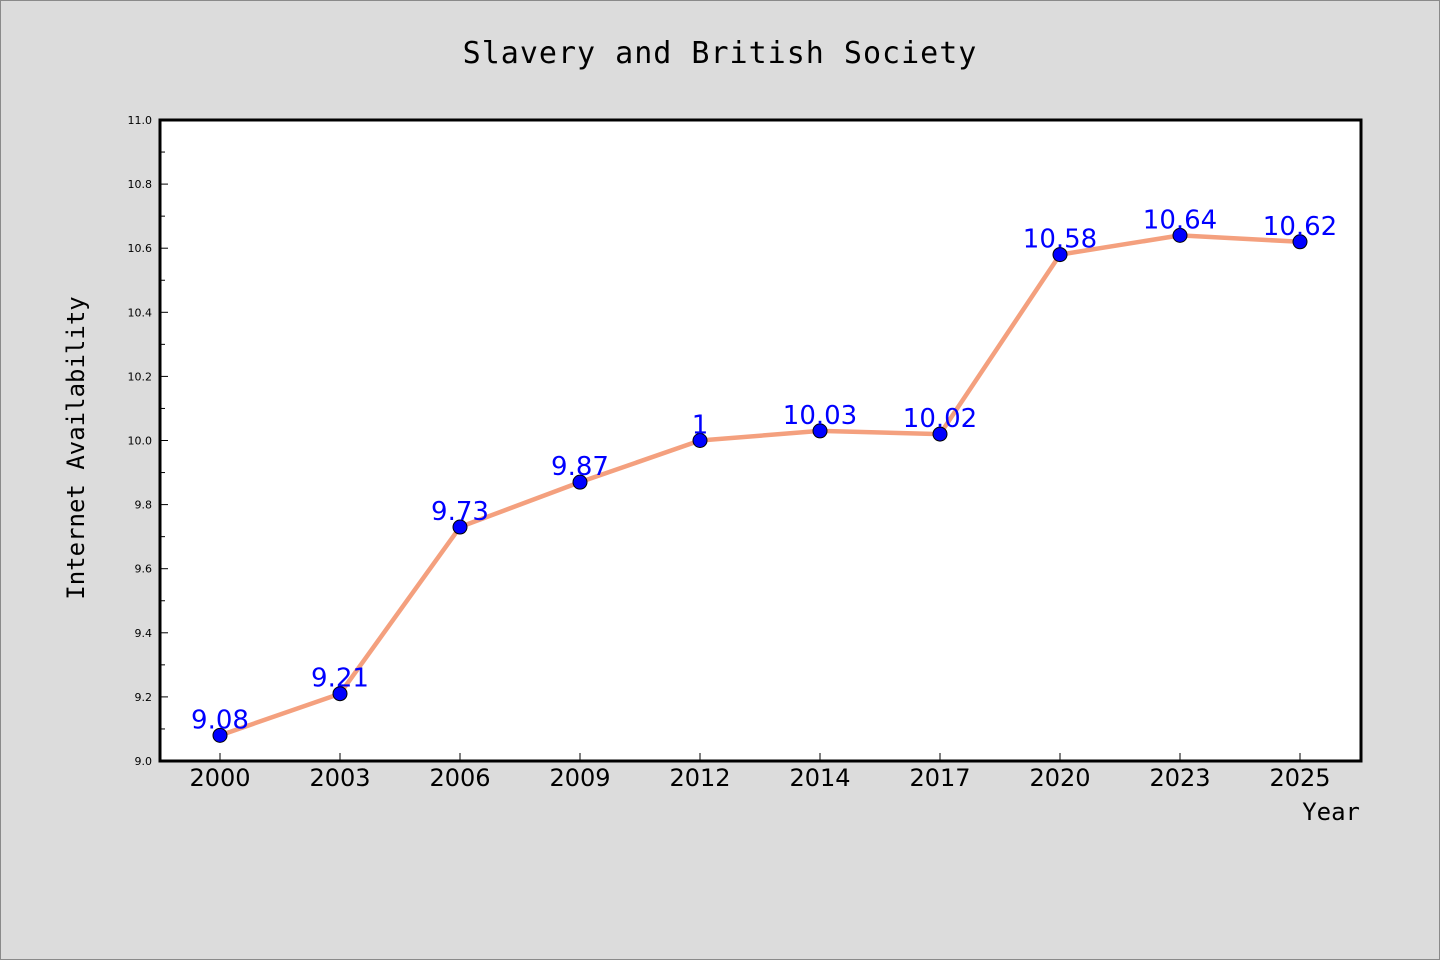 The width and height of the screenshot is (1440, 960). I want to click on y-axis-label: Internet Availability, so click(76, 447).